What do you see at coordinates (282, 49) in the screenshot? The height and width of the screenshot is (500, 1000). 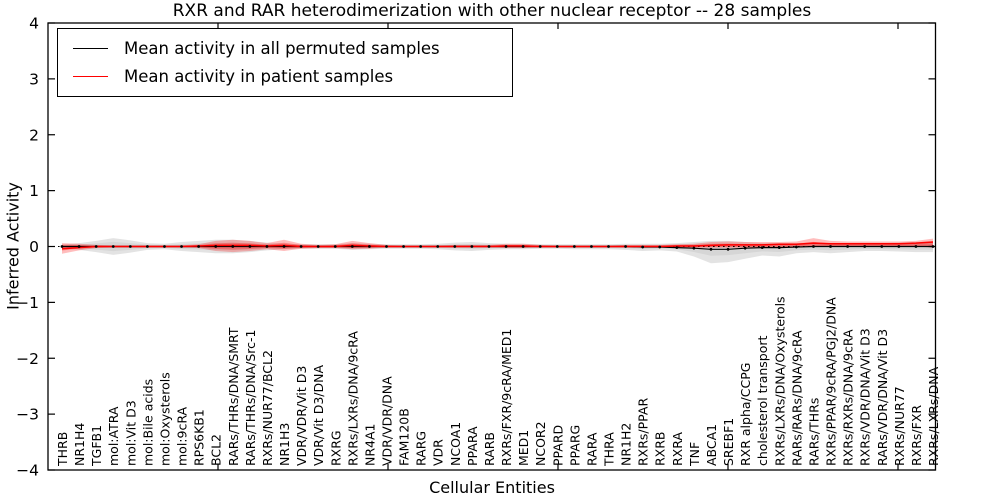 I see `legend-label-permuted: Mean activity in all permuted samples` at bounding box center [282, 49].